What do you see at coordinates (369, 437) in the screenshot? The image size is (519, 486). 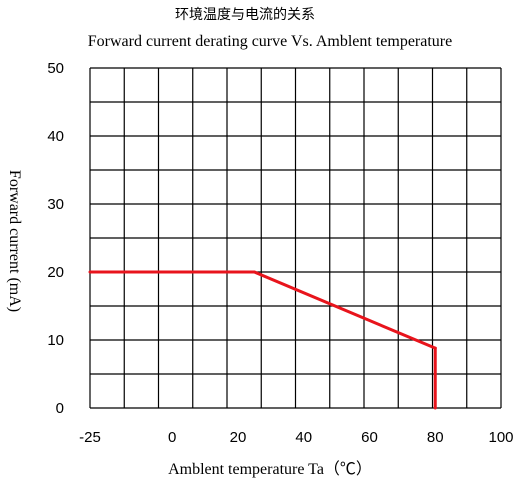 I see `x-tick-label: 60` at bounding box center [369, 437].